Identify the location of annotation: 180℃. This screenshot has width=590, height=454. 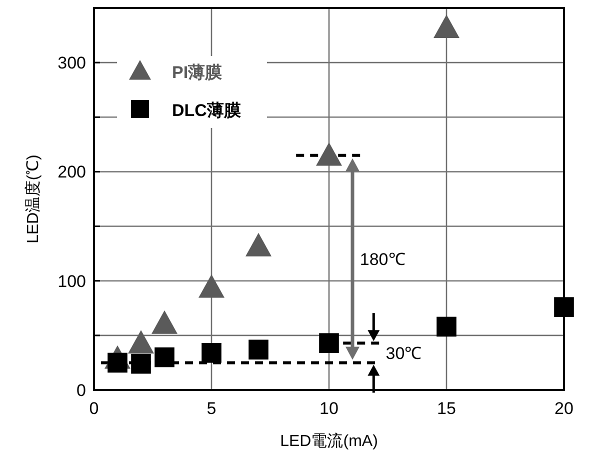
(383, 260).